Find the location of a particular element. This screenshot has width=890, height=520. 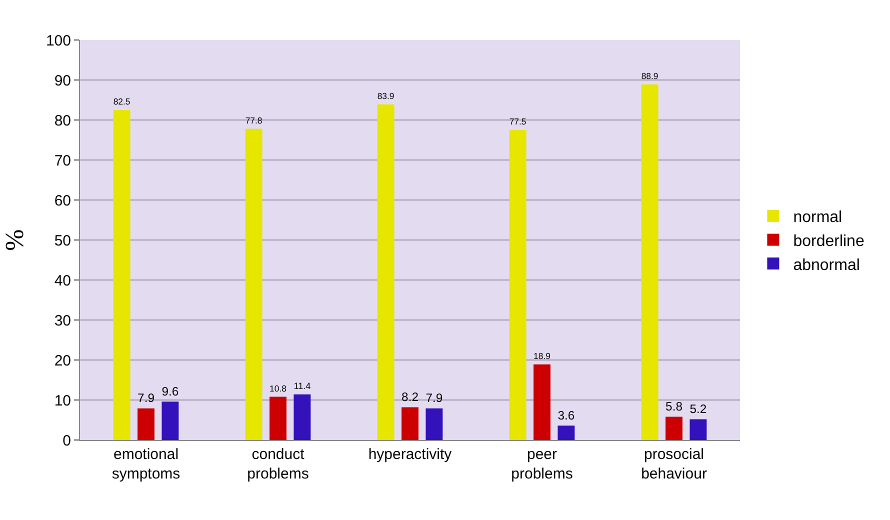

x-tick-label: conduct problems is located at coordinates (278, 464).